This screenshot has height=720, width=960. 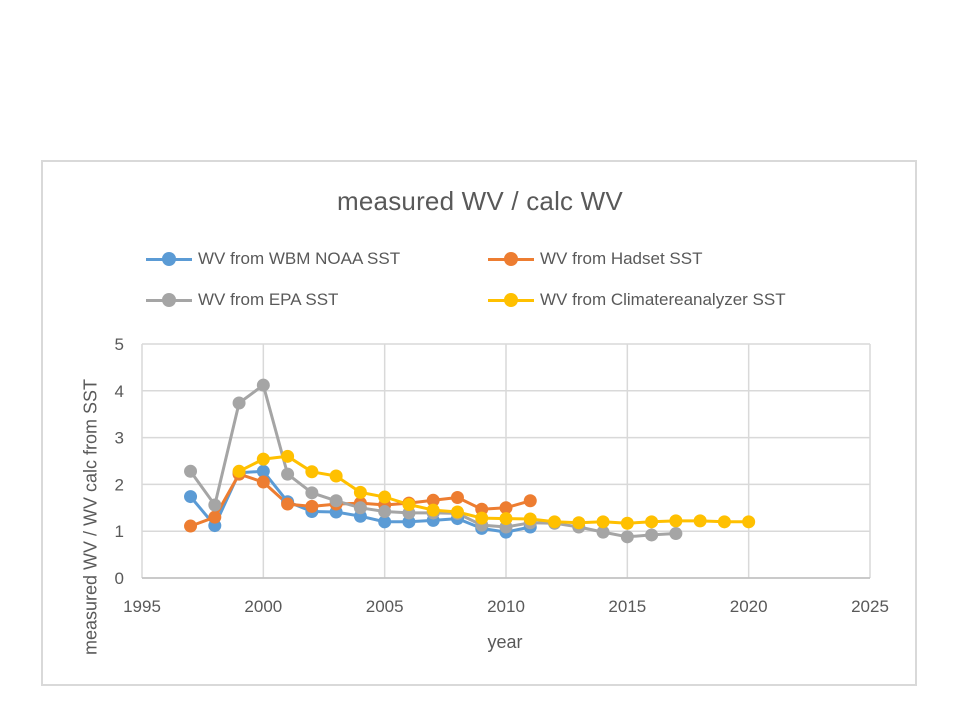 I want to click on y-tick-label: 1, so click(x=119, y=531).